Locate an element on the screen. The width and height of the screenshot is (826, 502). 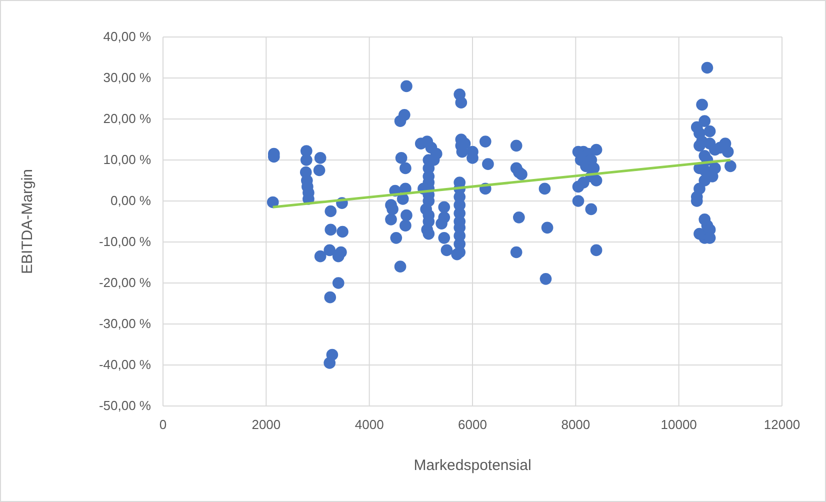
y-tick-label: -10,00 % is located at coordinates (125, 242).